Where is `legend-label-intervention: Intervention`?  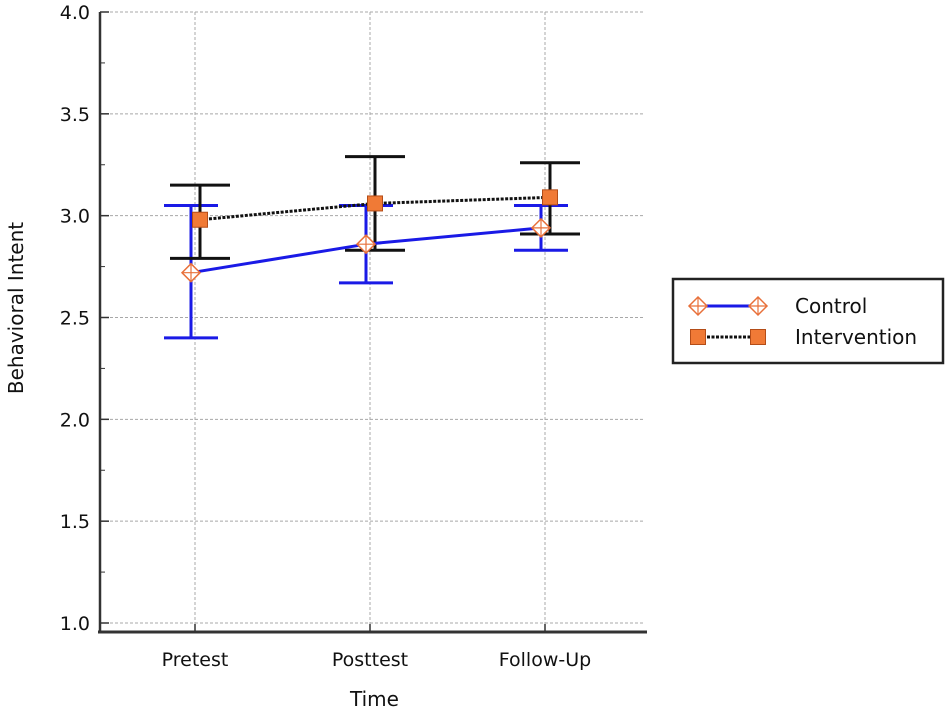
legend-label-intervention: Intervention is located at coordinates (856, 337).